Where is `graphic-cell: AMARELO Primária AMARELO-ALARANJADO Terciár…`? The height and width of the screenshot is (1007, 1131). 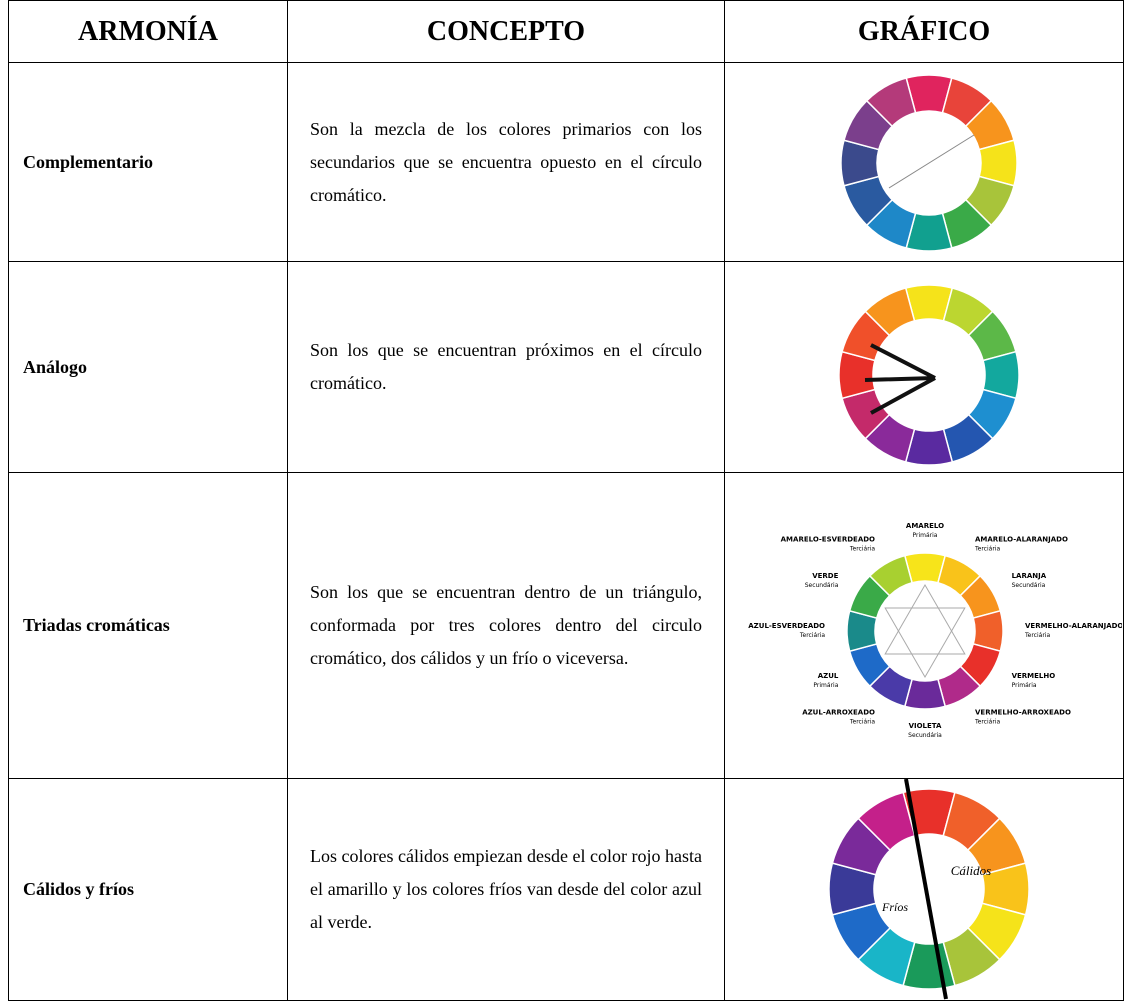
graphic-cell: AMARELO Primária AMARELO-ALARANJADO Terciár… is located at coordinates (924, 626).